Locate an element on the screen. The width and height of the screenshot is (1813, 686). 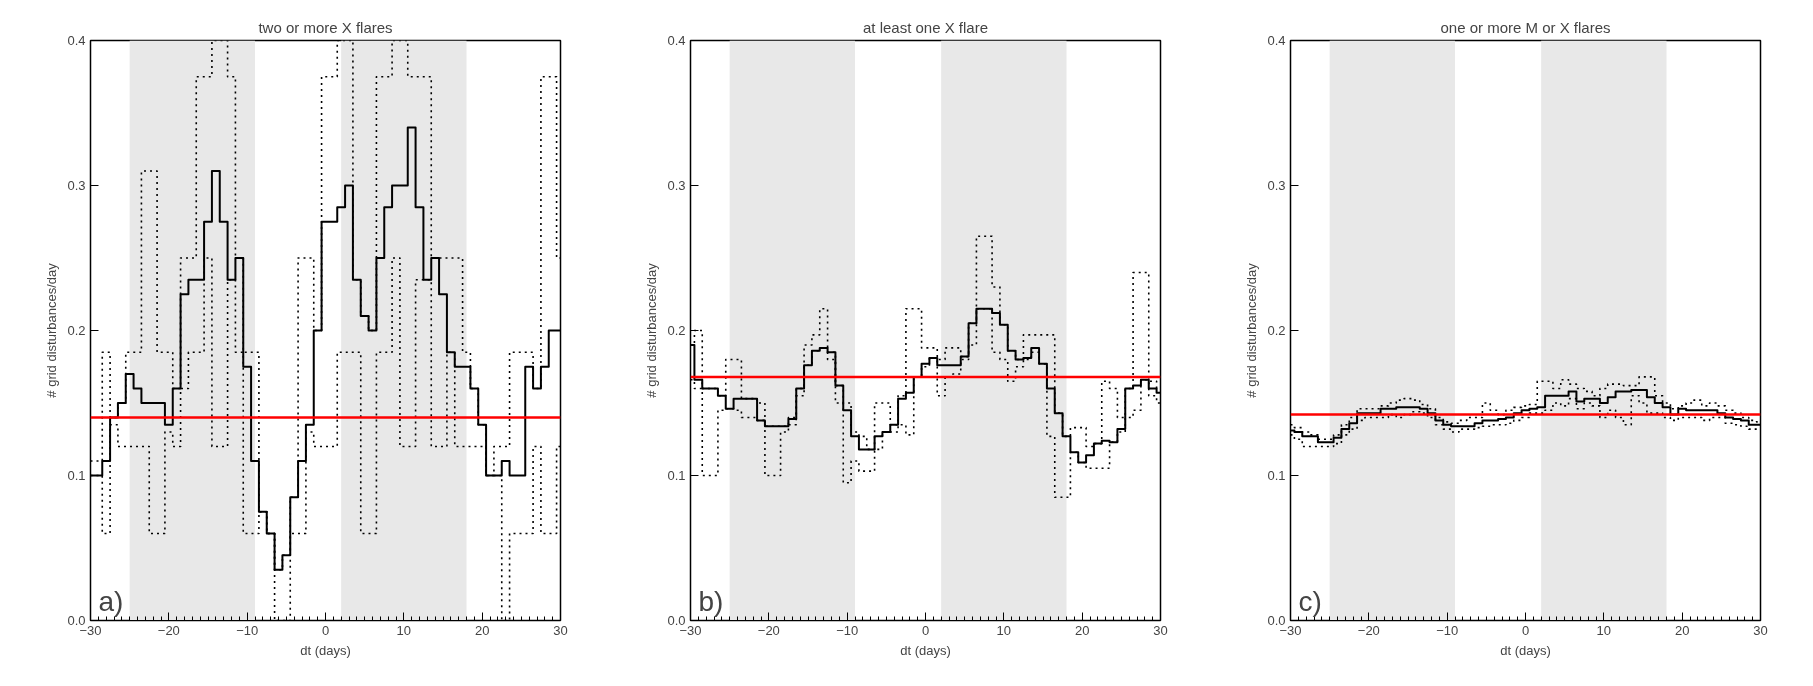
chart-title: two or more X flares is located at coordinates (325, 27).